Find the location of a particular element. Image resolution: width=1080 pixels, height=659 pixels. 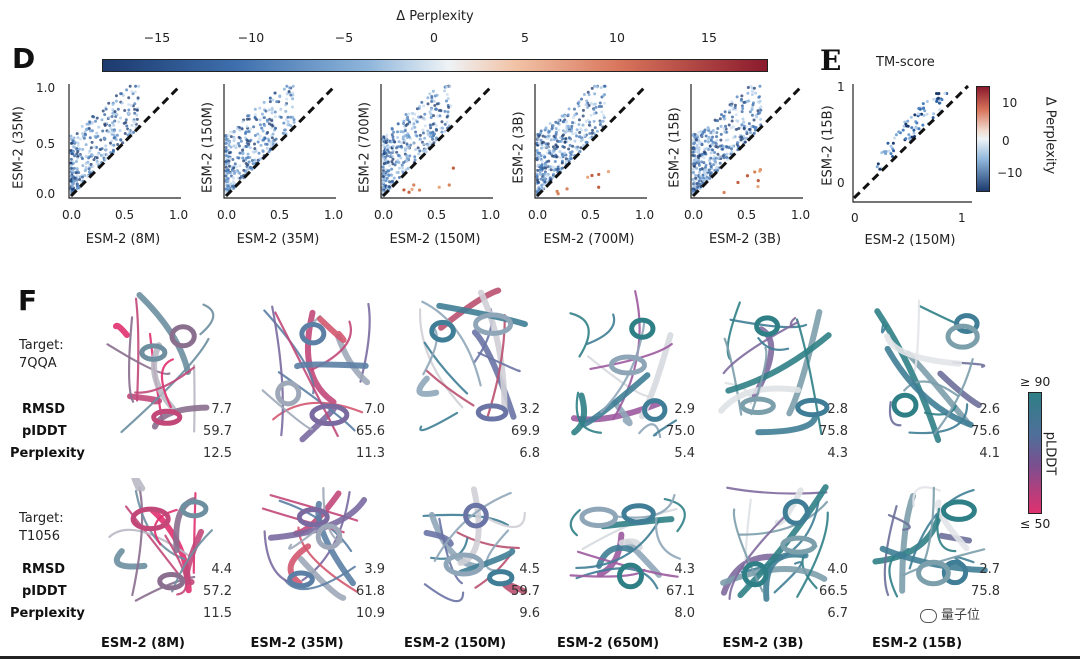

target-1-label: Target: 7QQA is located at coordinates (41, 354).